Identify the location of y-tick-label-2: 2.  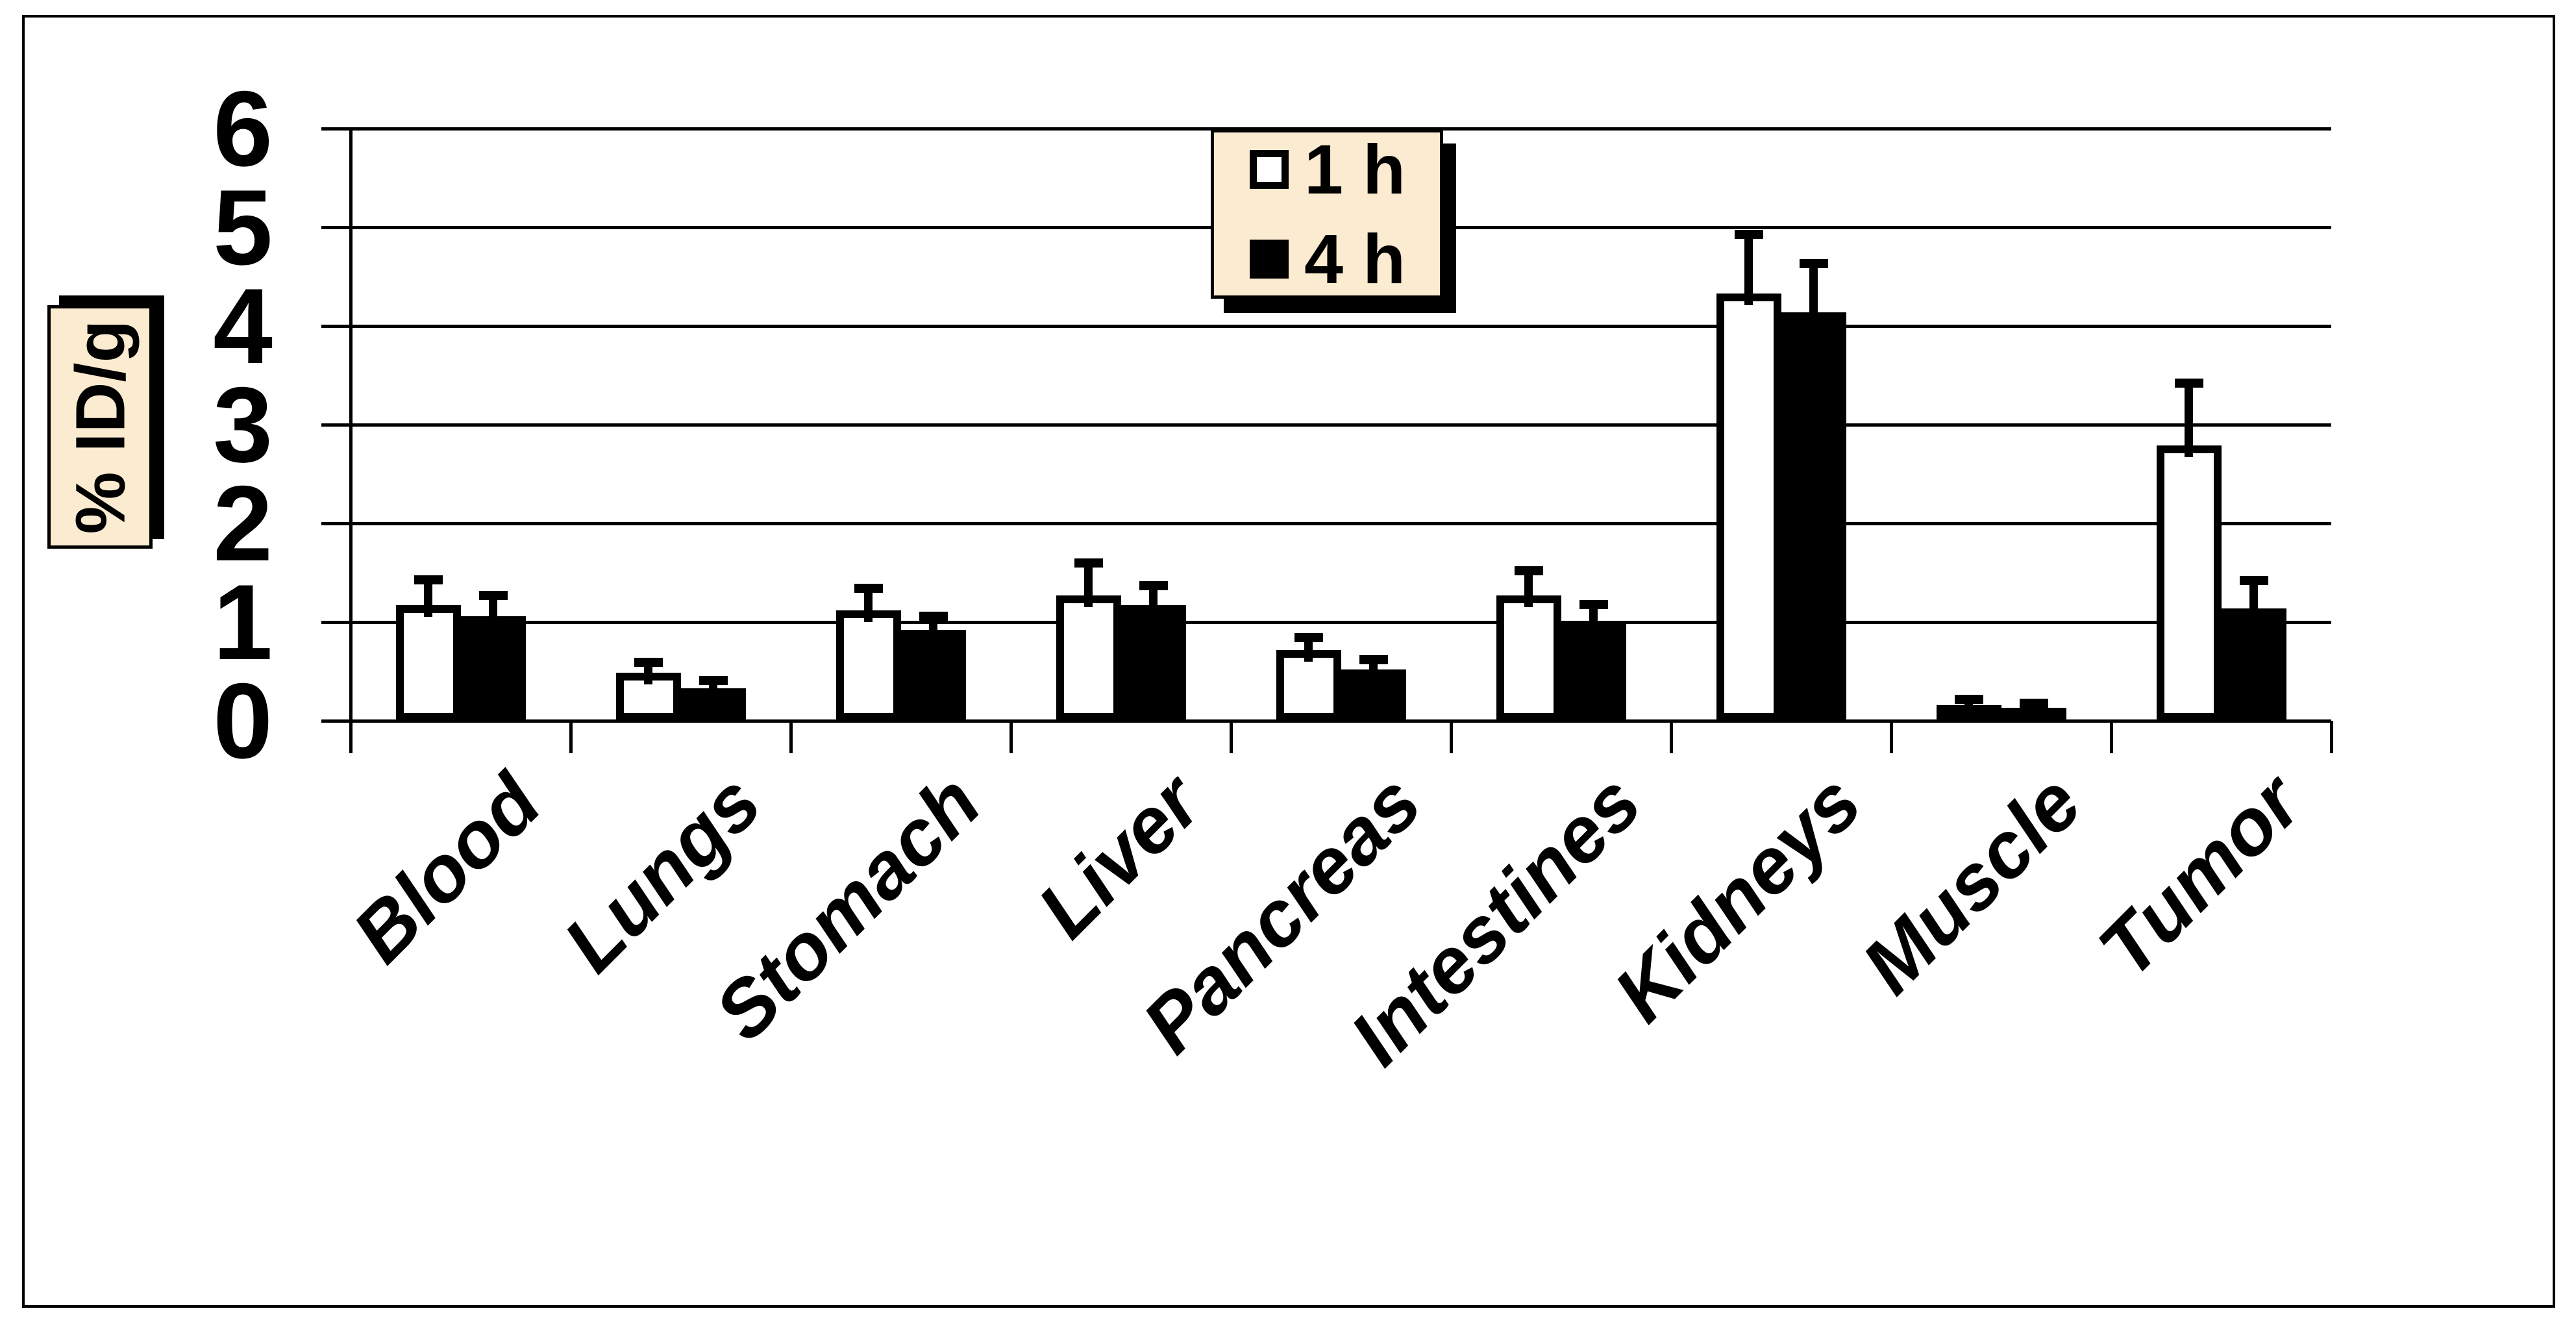
(243, 523).